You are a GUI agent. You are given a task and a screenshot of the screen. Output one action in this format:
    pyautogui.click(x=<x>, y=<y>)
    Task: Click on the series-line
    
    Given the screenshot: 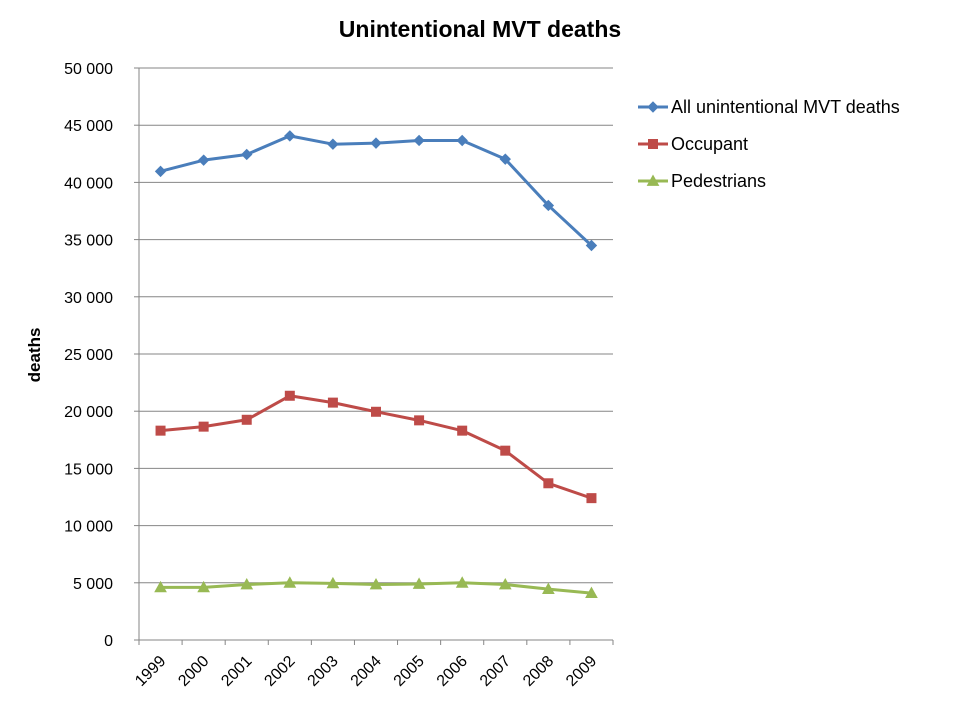 What is the action you would take?
    pyautogui.click(x=376, y=190)
    